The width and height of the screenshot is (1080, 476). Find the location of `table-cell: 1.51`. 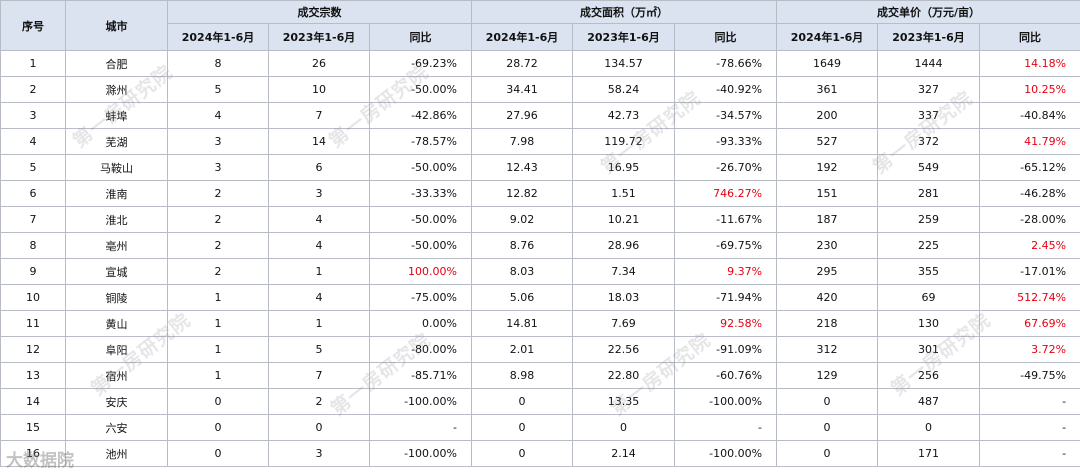

table-cell: 1.51 is located at coordinates (623, 193).